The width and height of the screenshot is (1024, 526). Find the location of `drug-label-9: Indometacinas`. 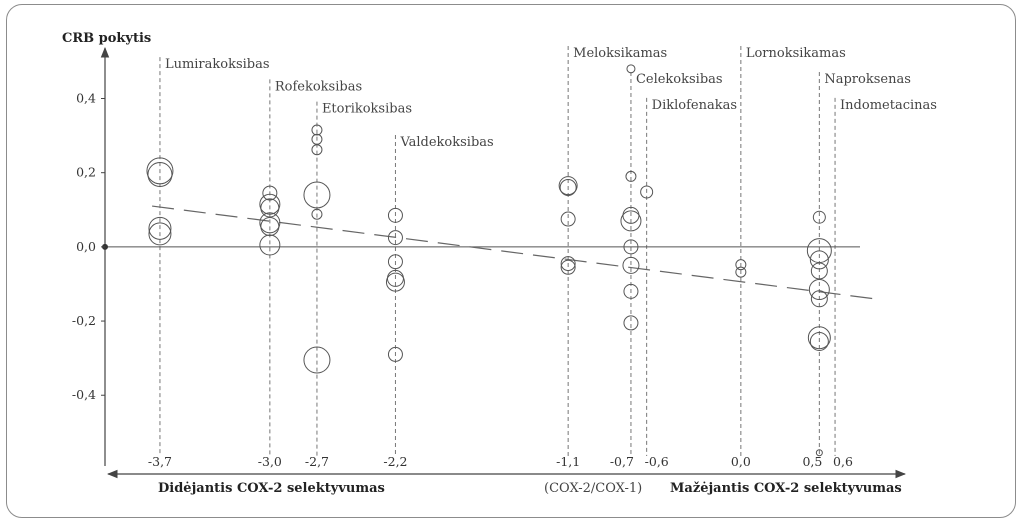

drug-label-9: Indometacinas is located at coordinates (888, 105).